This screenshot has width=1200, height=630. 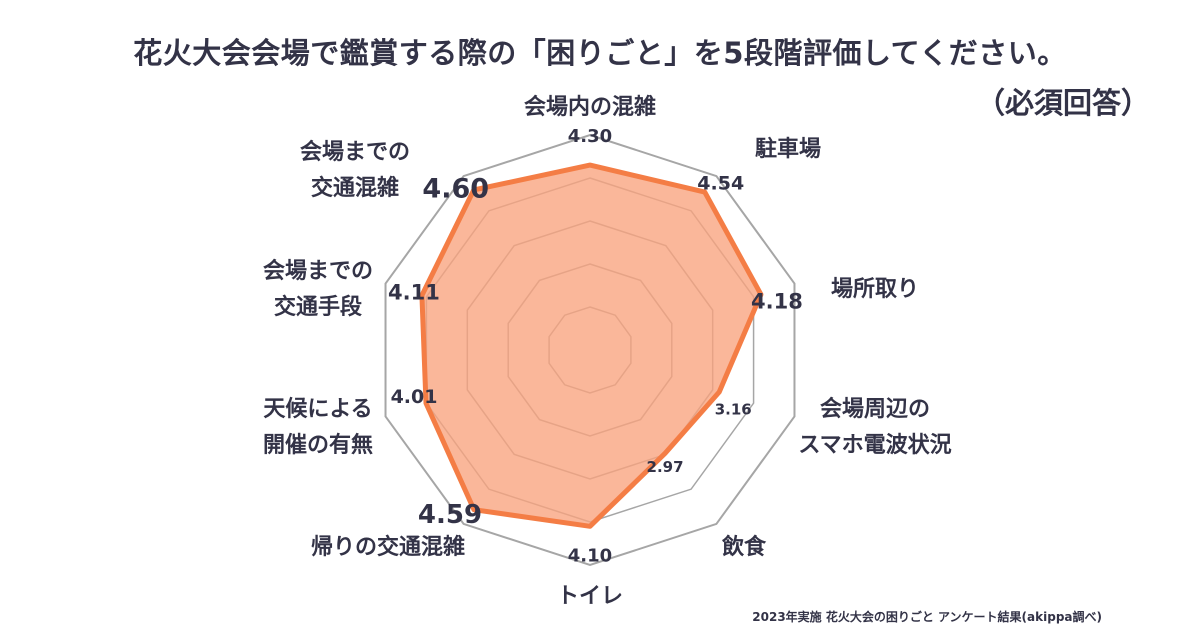 I want to click on category-label: 会場周辺のスマホ電波状況, so click(x=874, y=427).